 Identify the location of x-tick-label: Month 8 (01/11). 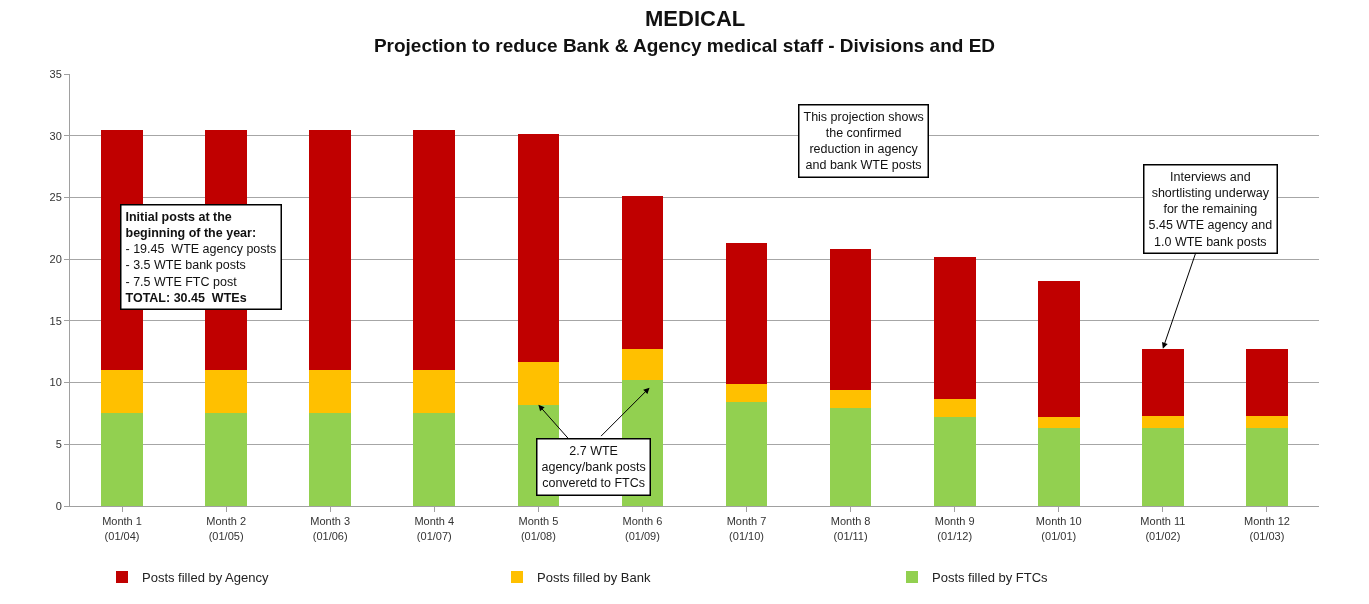
(850, 528).